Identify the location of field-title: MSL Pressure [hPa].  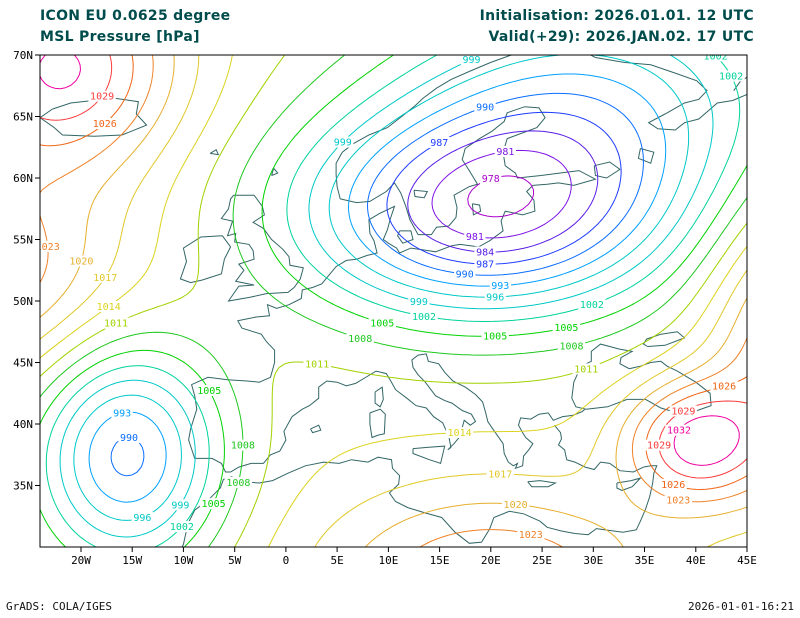
(120, 37).